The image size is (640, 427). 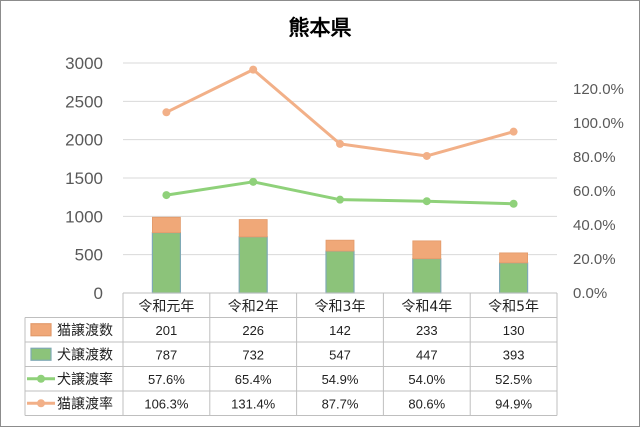 I want to click on table-cell-value: 94.9%, so click(x=513, y=403).